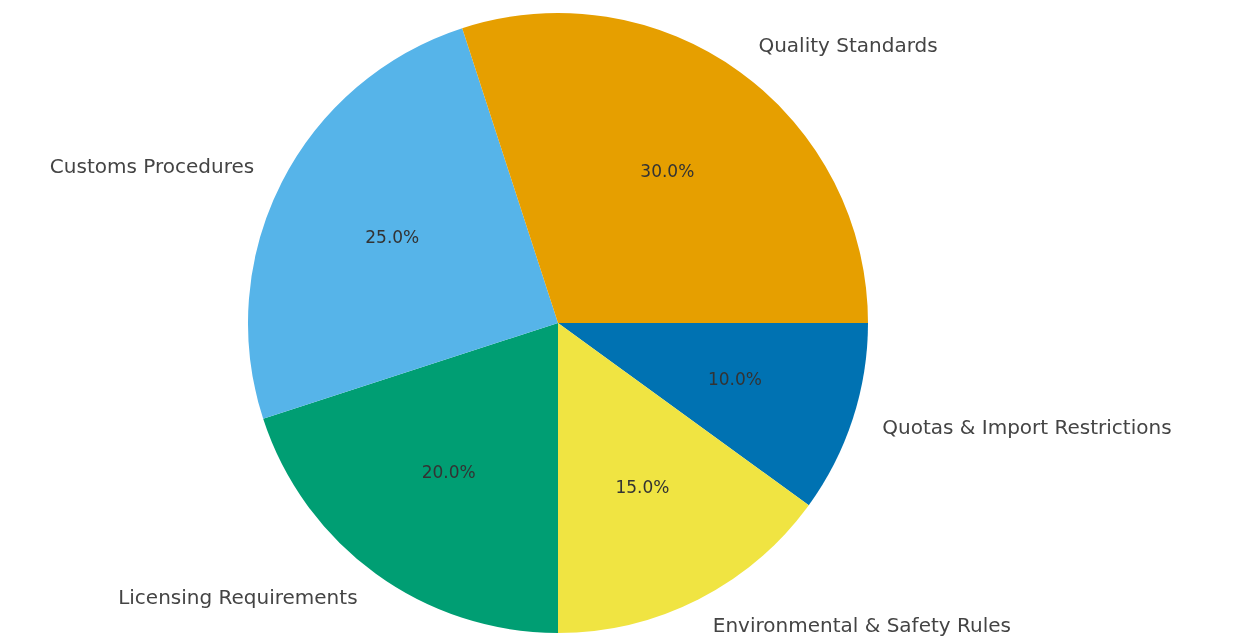 Image resolution: width=1233 pixels, height=639 pixels. What do you see at coordinates (152, 166) in the screenshot?
I see `slice-label: Customs Procedures` at bounding box center [152, 166].